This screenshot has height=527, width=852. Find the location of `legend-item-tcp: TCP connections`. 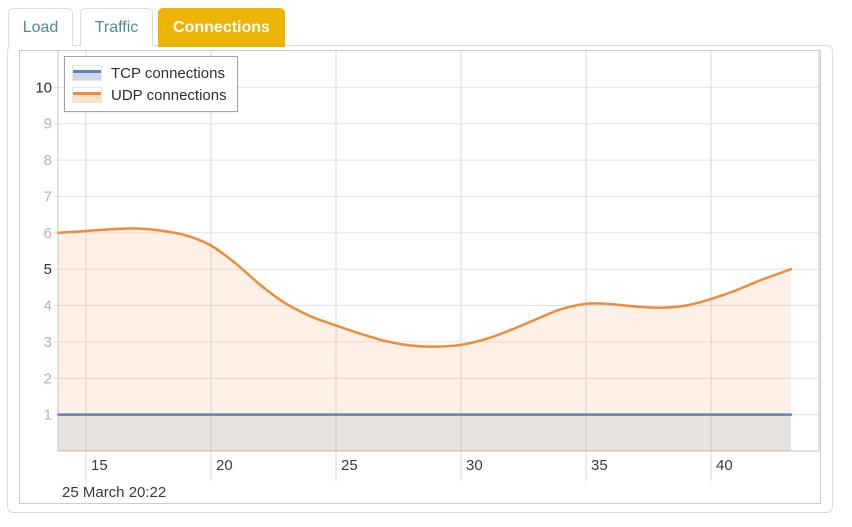

legend-item-tcp: TCP connections is located at coordinates (149, 73).